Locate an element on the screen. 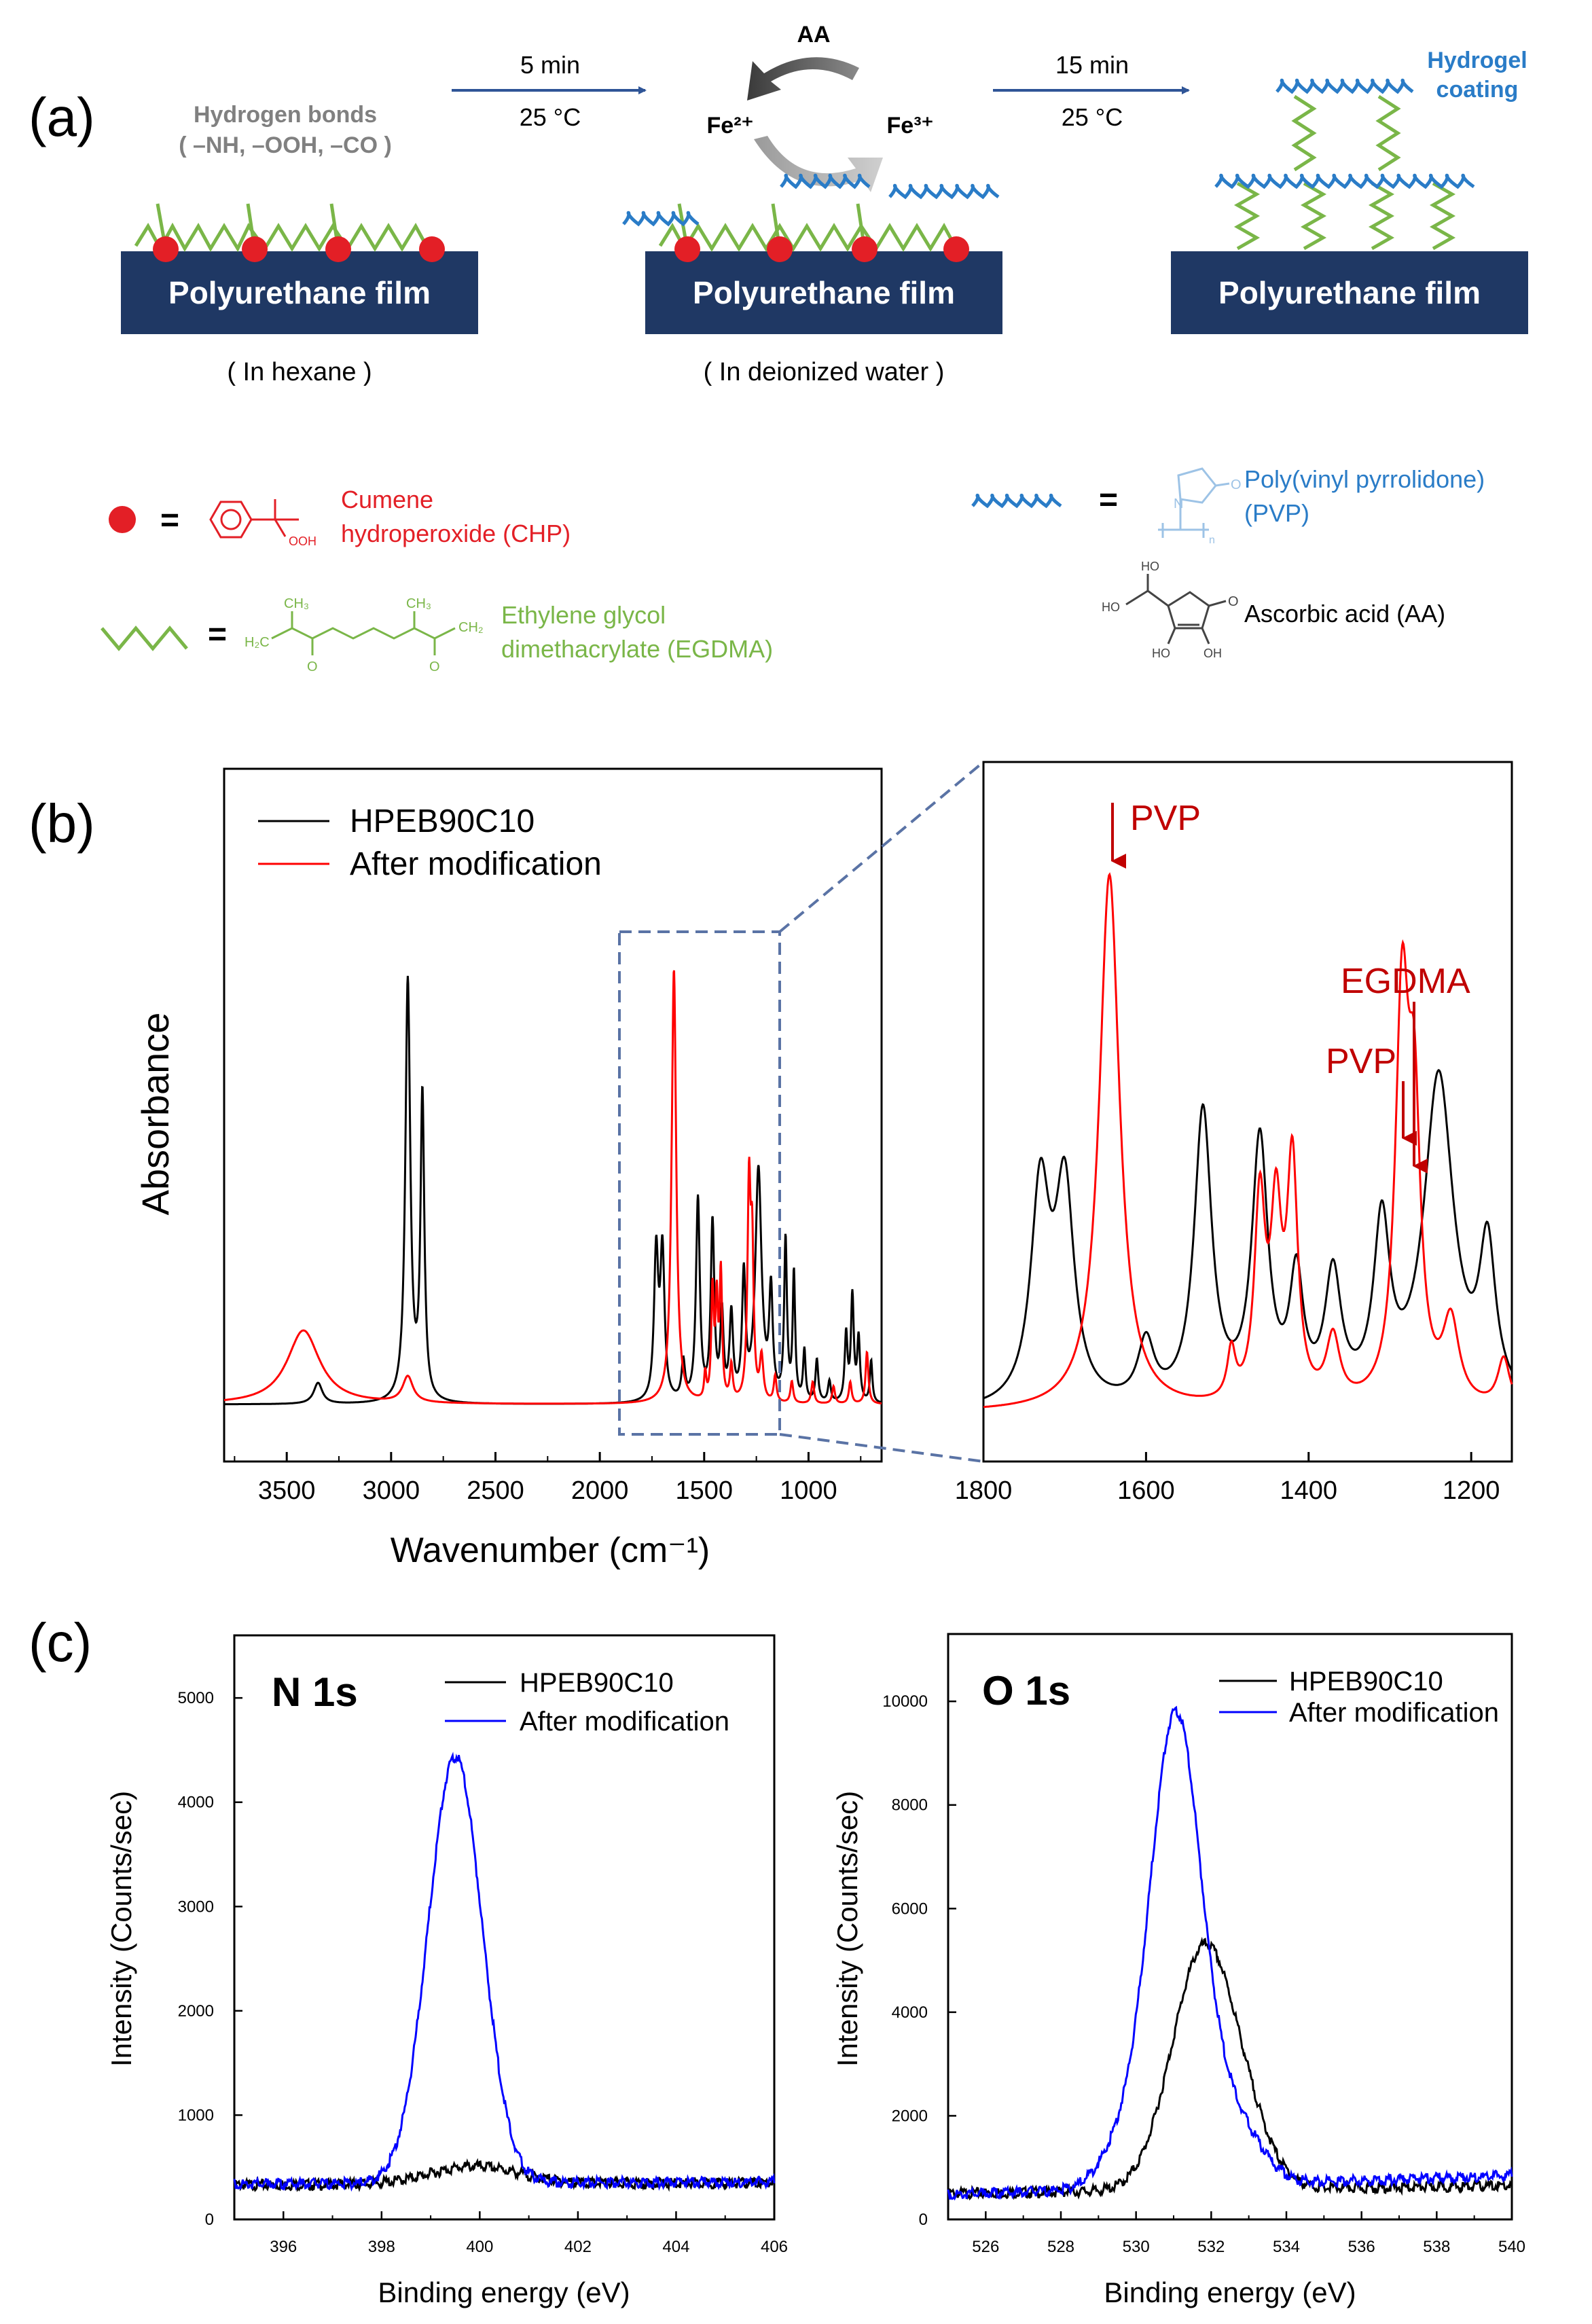 The image size is (1592, 2324). xps-line-modified is located at coordinates (504, 1971).